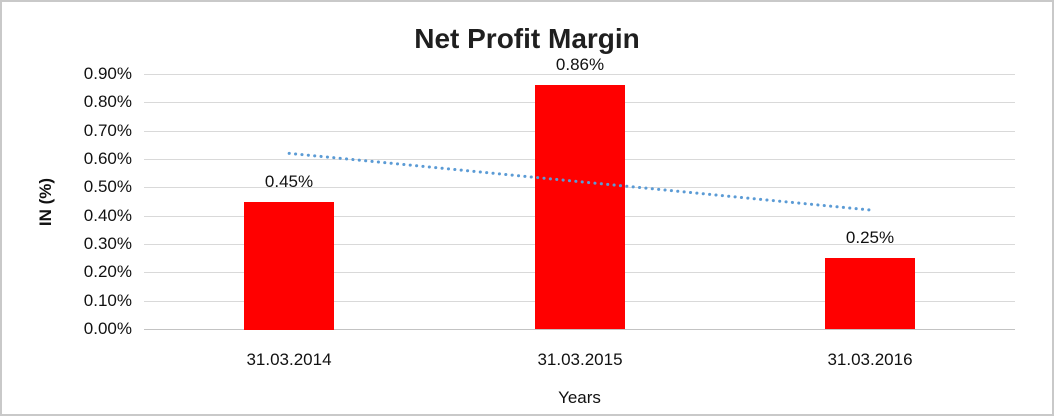  Describe the element at coordinates (107, 215) in the screenshot. I see `y-tick-label: 0.40%` at that location.